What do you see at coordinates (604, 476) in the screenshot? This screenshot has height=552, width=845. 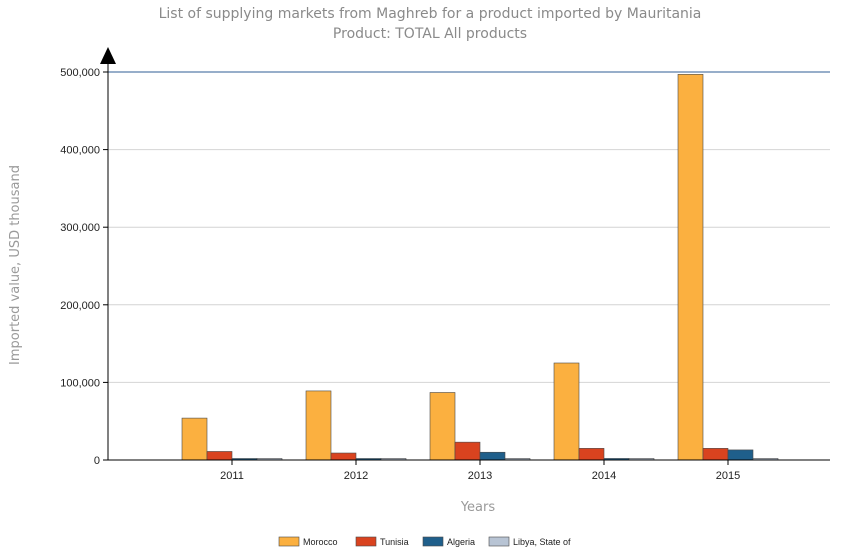 I see `x-tick-label: 2014` at bounding box center [604, 476].